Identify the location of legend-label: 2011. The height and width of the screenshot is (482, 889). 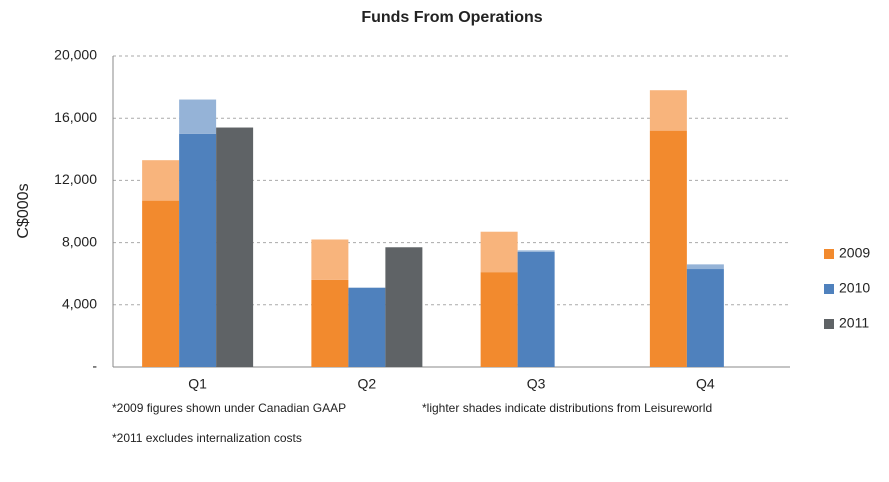
(854, 323).